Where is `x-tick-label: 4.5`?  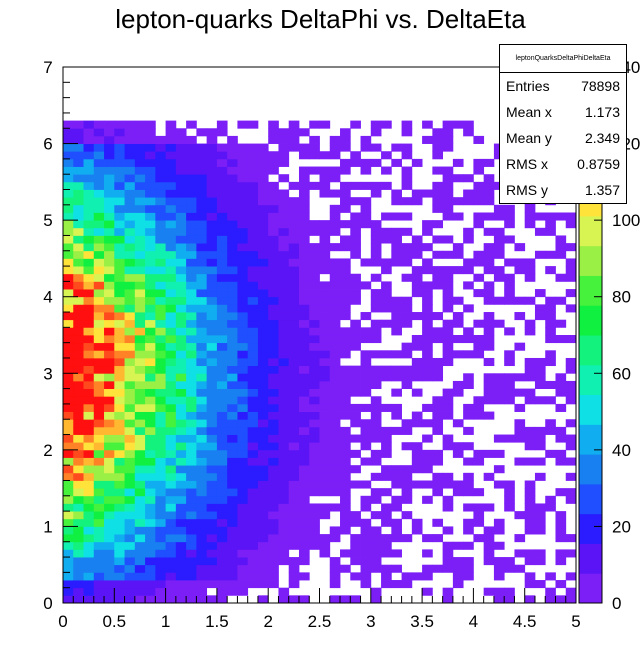 x-tick-label: 4.5 is located at coordinates (525, 621).